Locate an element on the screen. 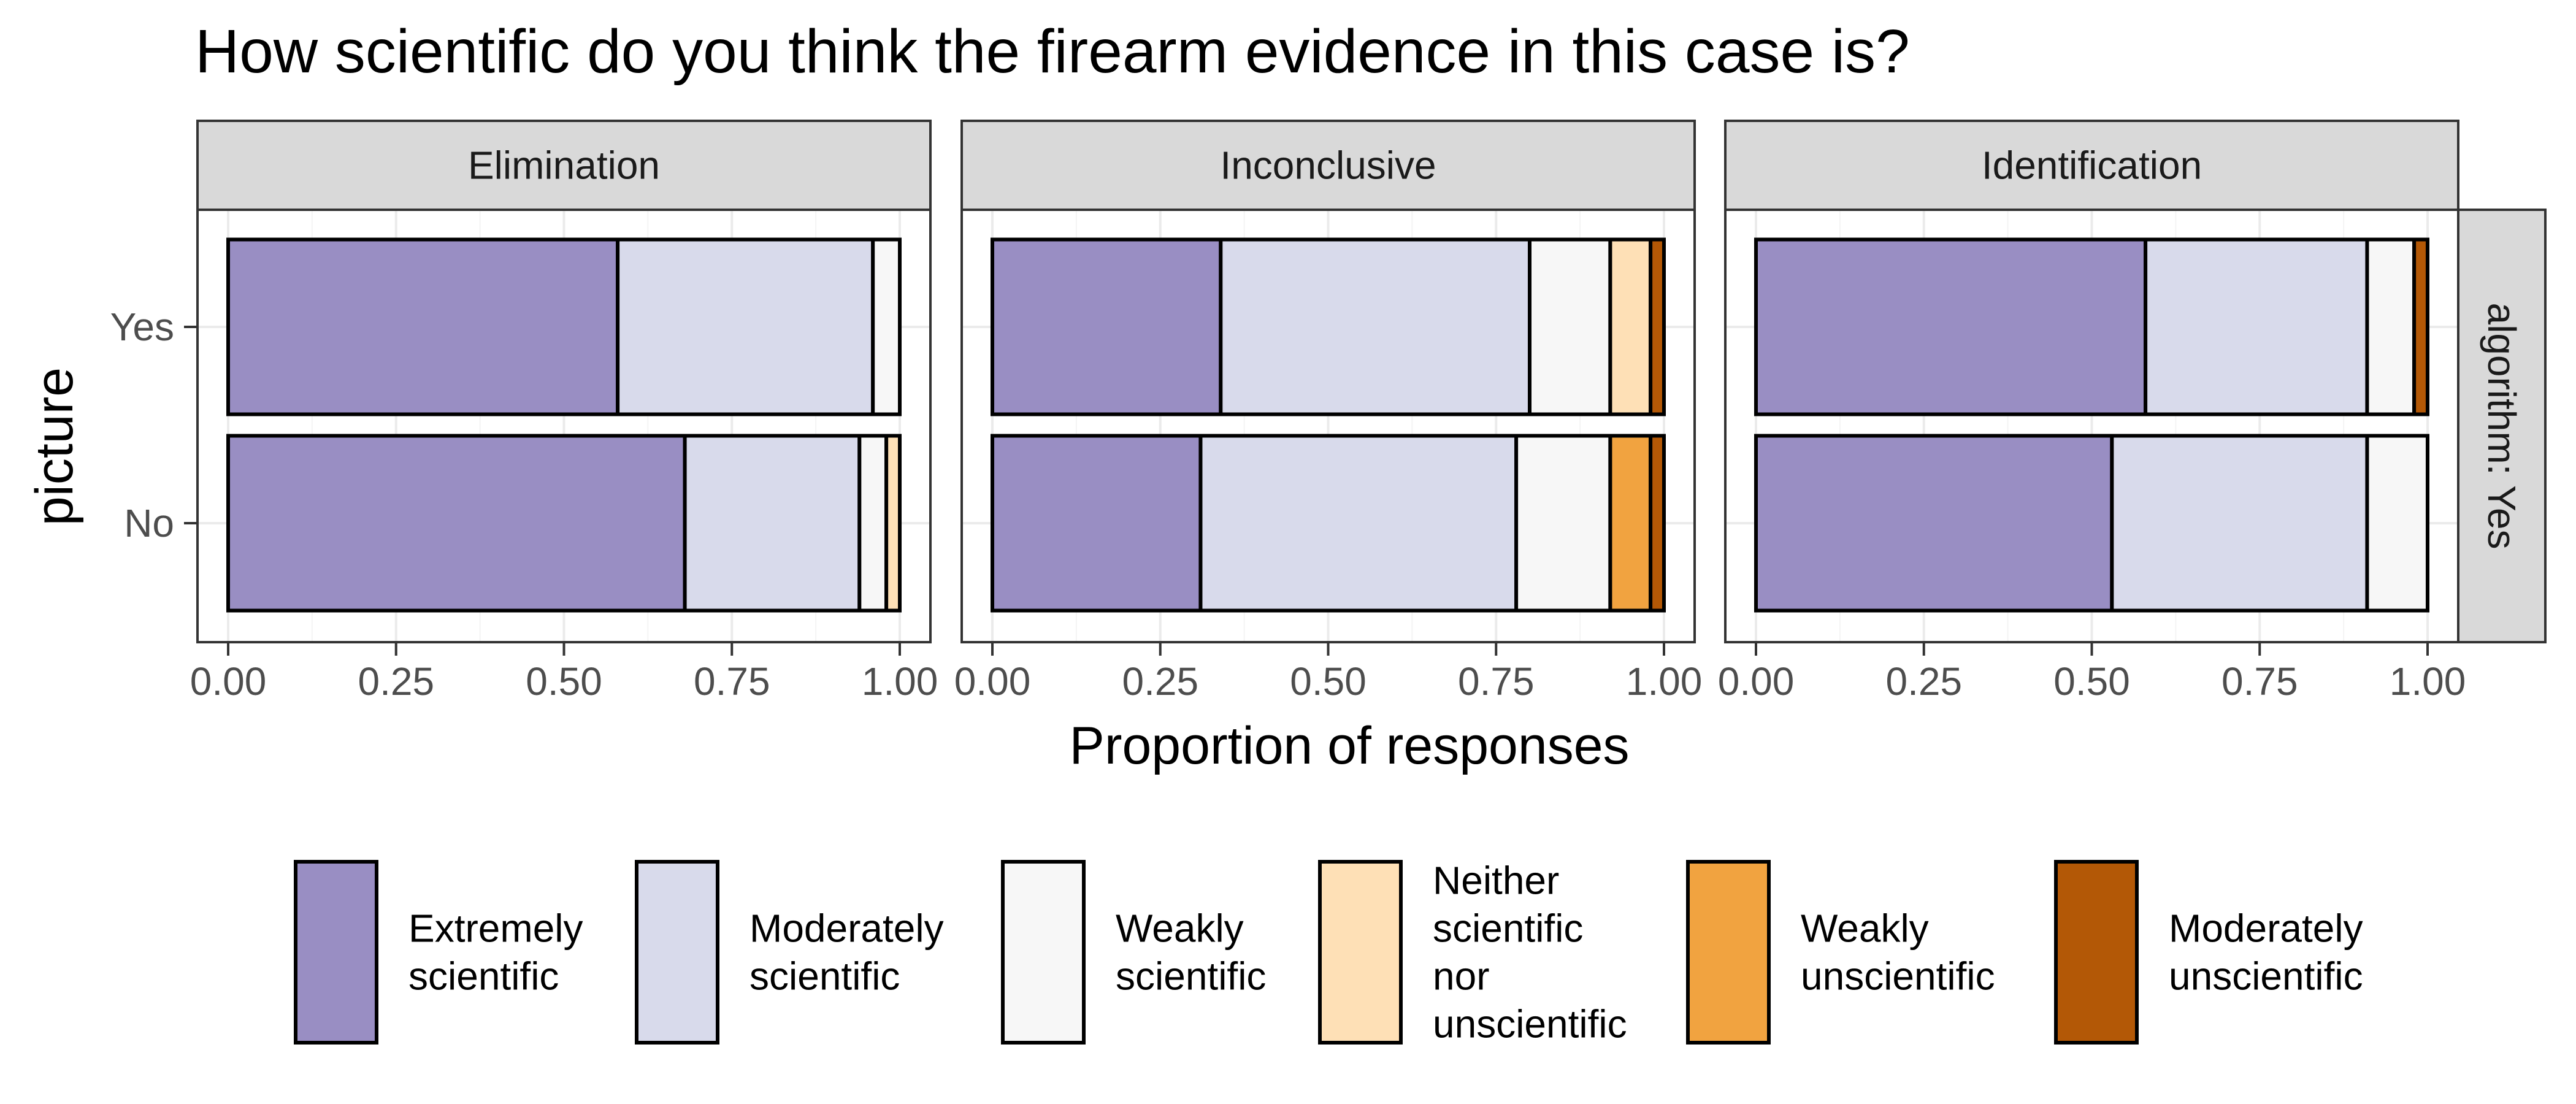 The width and height of the screenshot is (2576, 1104). row-strip-box is located at coordinates (2502, 426).